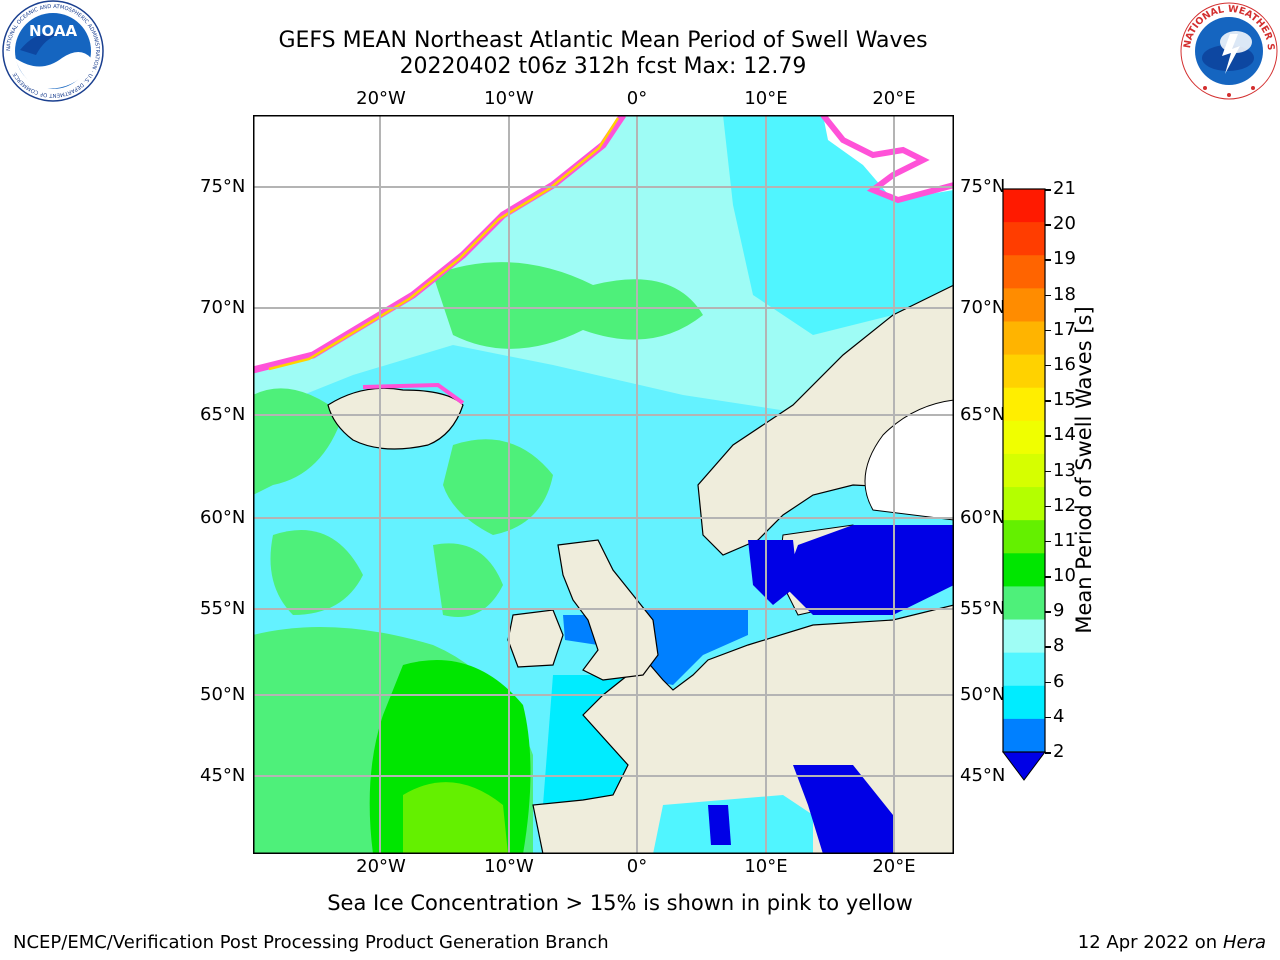  I want to click on lat-label-left-55n: 55°N, so click(223, 608).